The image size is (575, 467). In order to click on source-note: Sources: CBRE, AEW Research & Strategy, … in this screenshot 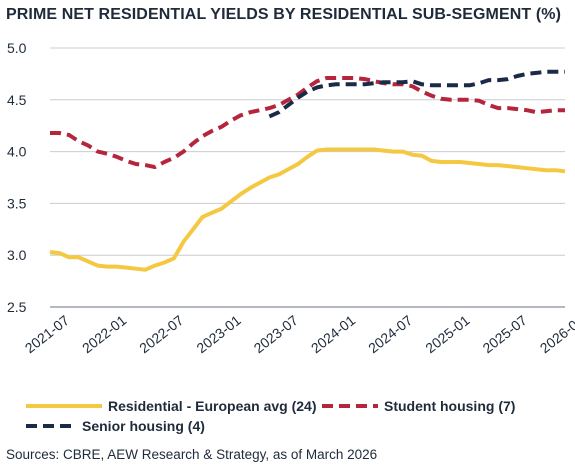, I will do `click(192, 454)`.